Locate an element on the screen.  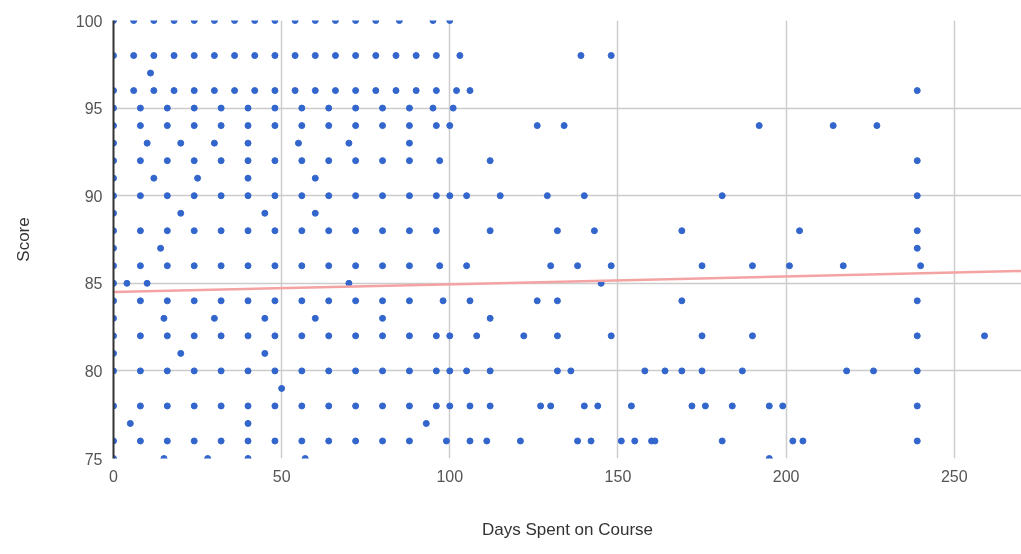
x-tick-label: 100 is located at coordinates (450, 476).